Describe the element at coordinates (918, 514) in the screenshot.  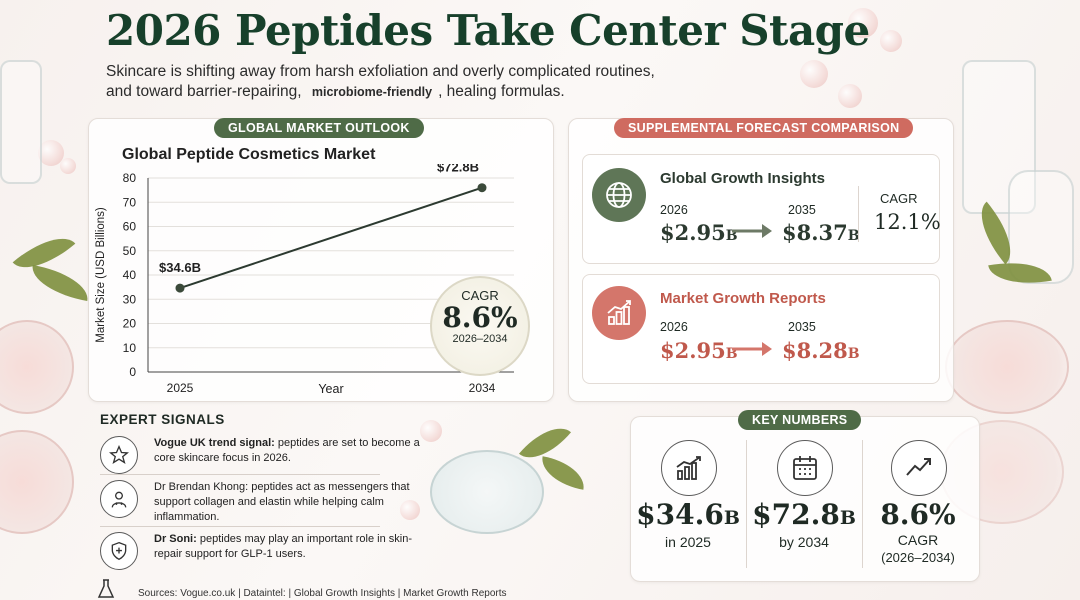
I see `key-number-value: 8.6%` at that location.